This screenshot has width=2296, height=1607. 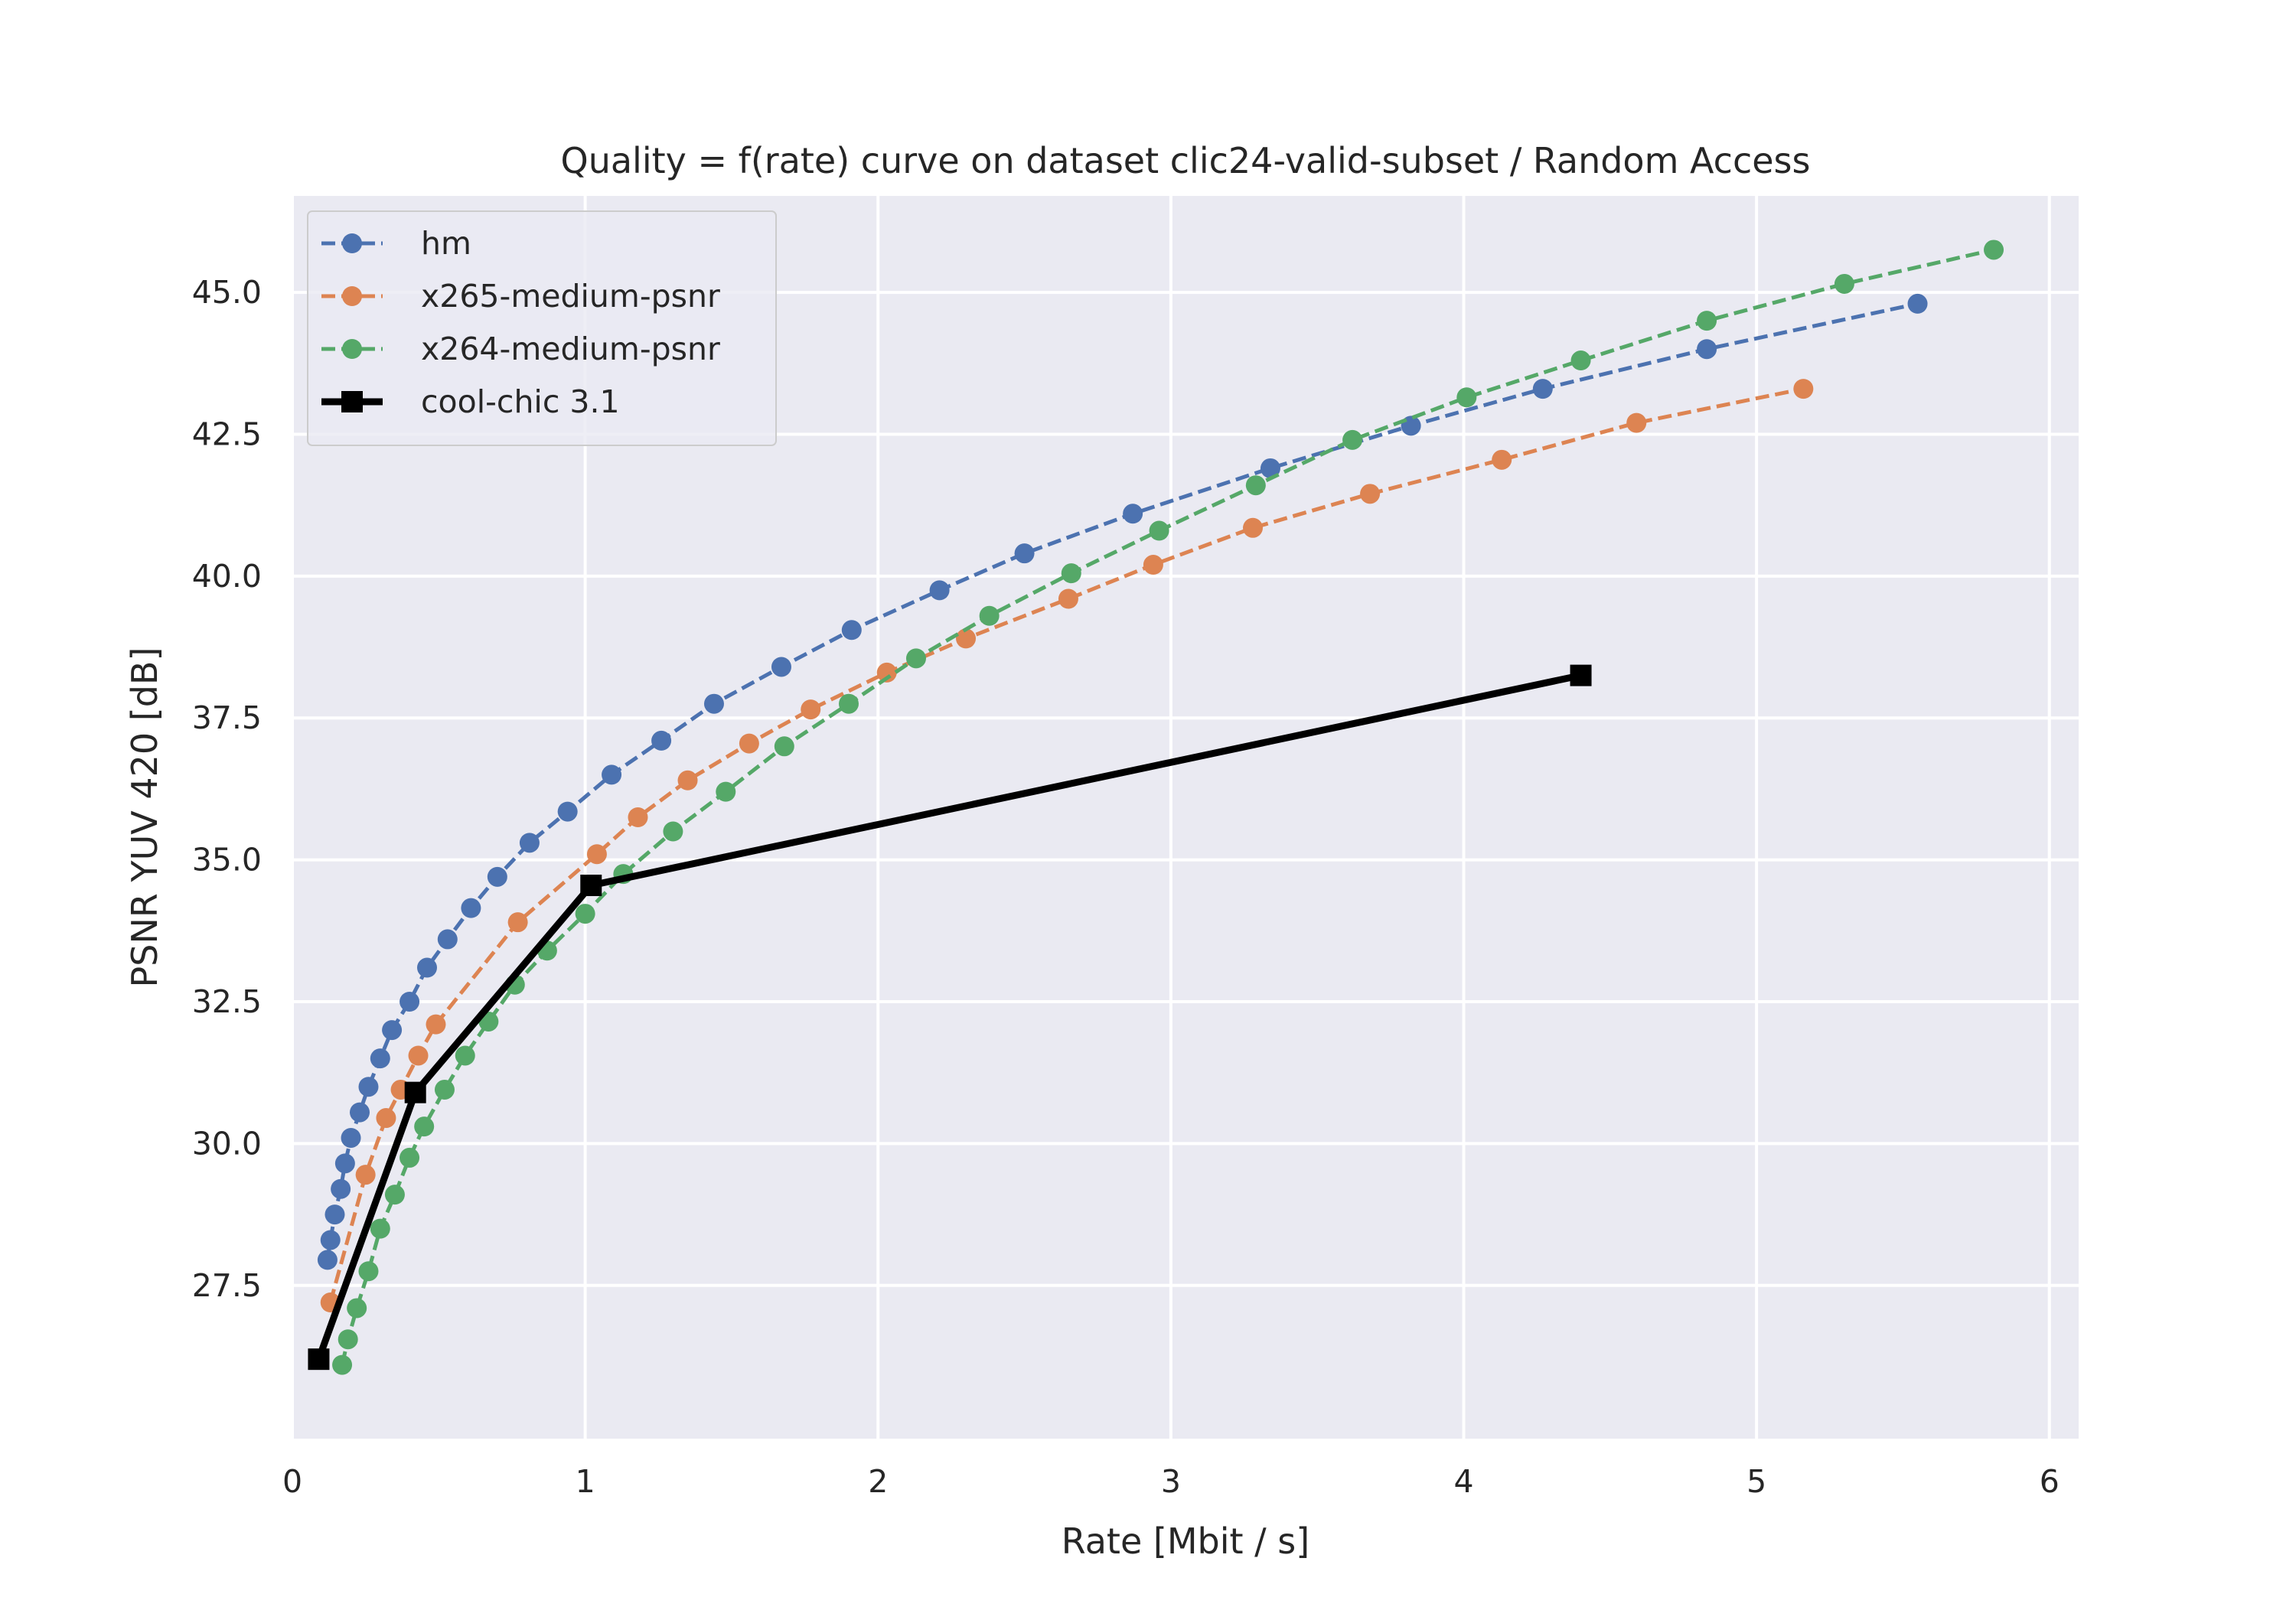 I want to click on x-axis-label: Rate [Mbit / s], so click(x=1185, y=1541).